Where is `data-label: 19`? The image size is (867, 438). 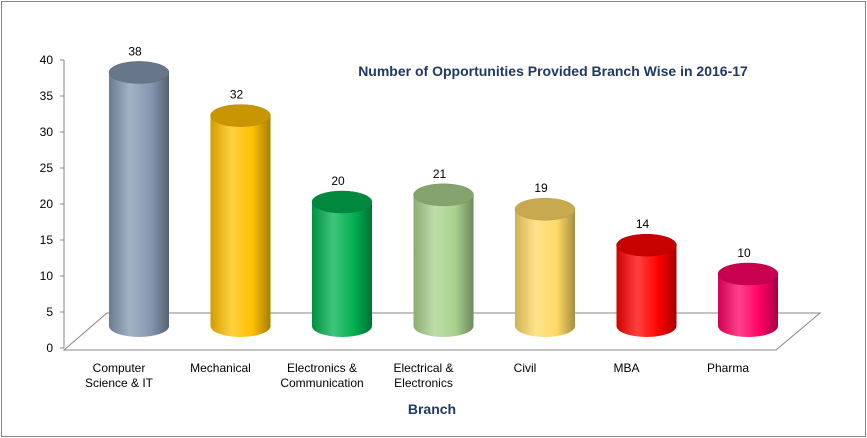
data-label: 19 is located at coordinates (541, 188).